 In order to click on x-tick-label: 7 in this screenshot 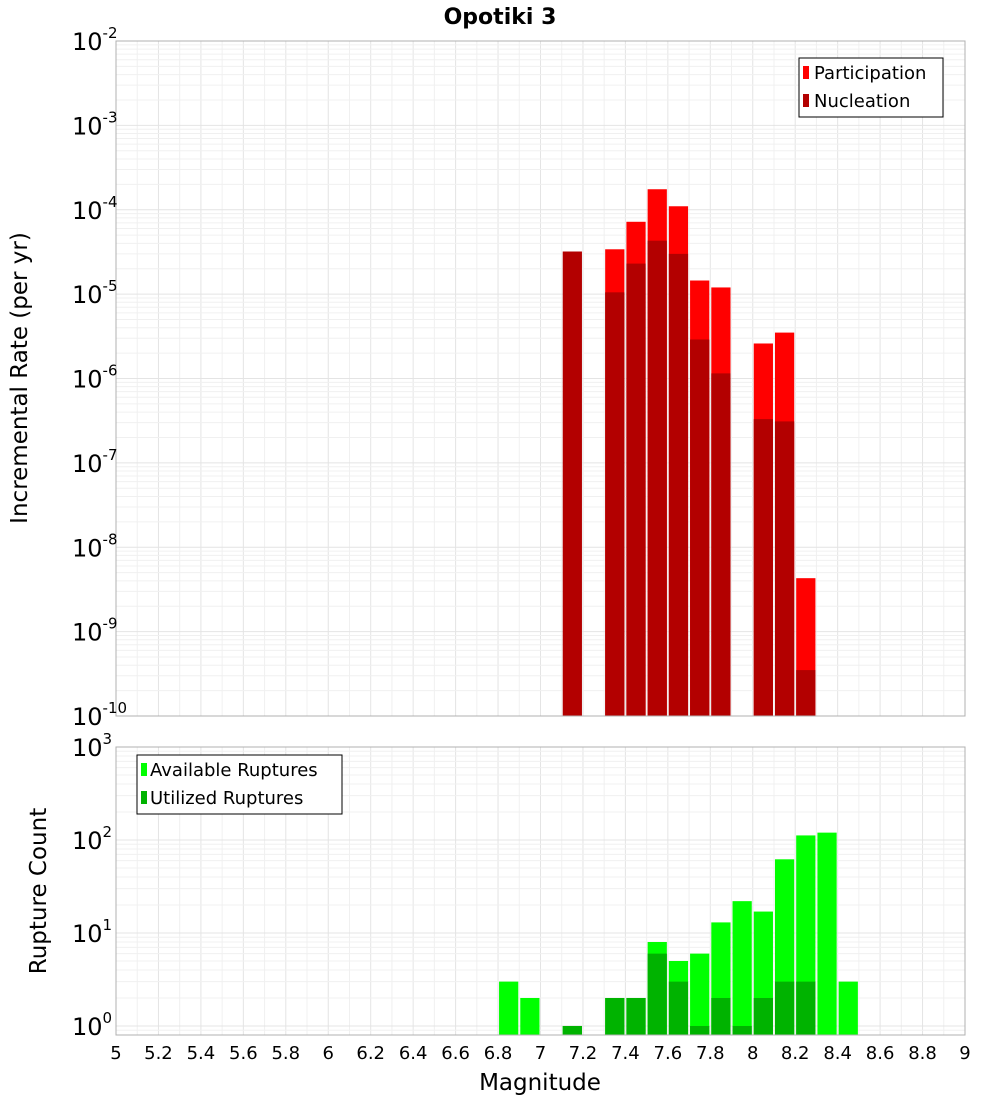, I will do `click(540, 1053)`.